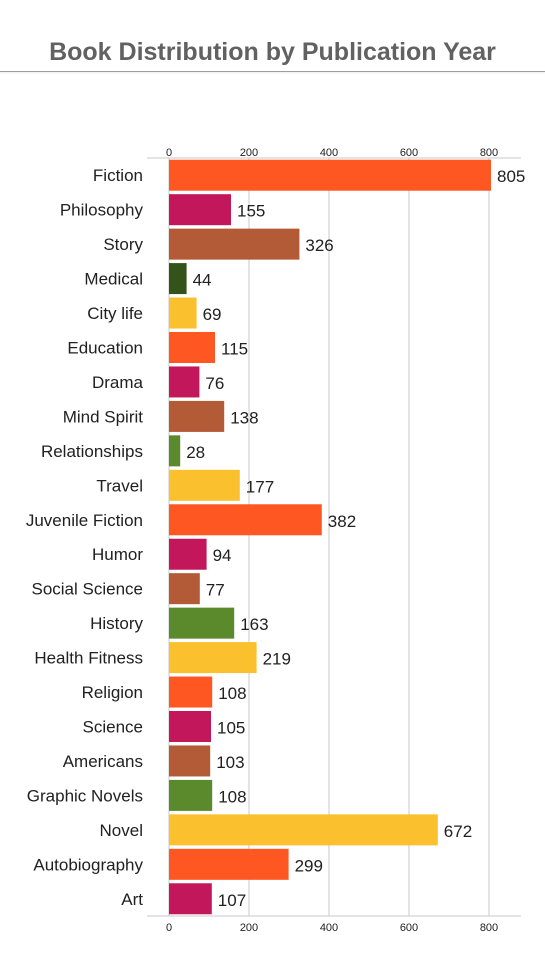 This screenshot has height=955, width=545. Describe the element at coordinates (232, 693) in the screenshot. I see `value-label-15: 108` at that location.